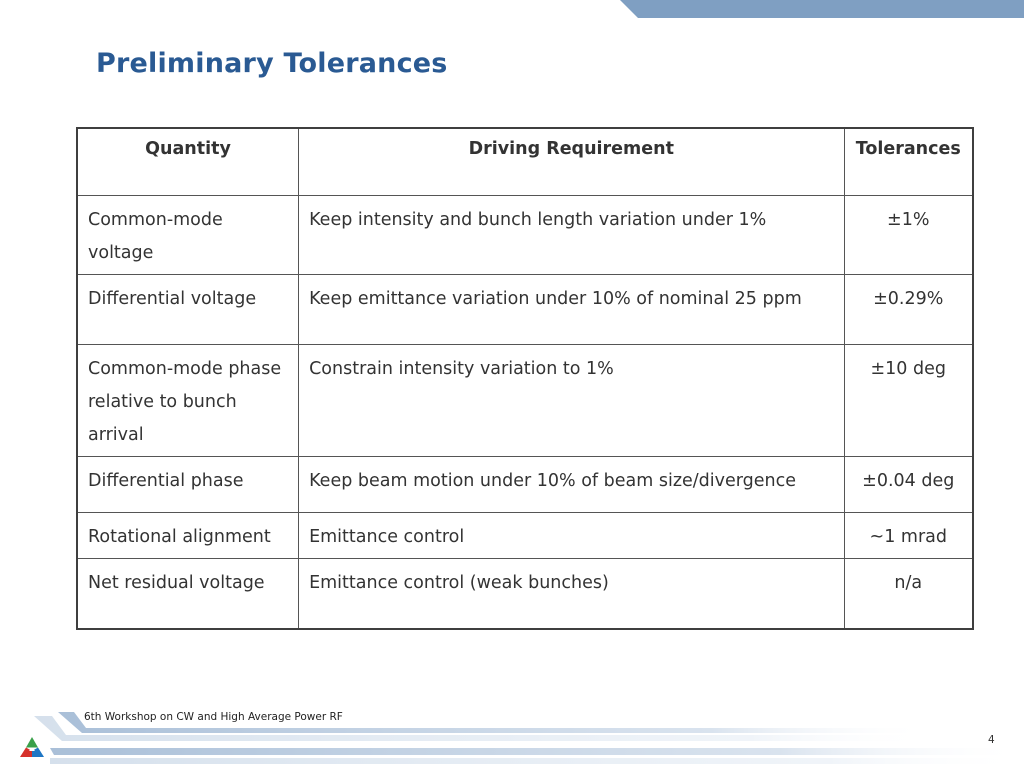 This screenshot has height=768, width=1024. I want to click on cell-tolerance: n/a, so click(908, 593).